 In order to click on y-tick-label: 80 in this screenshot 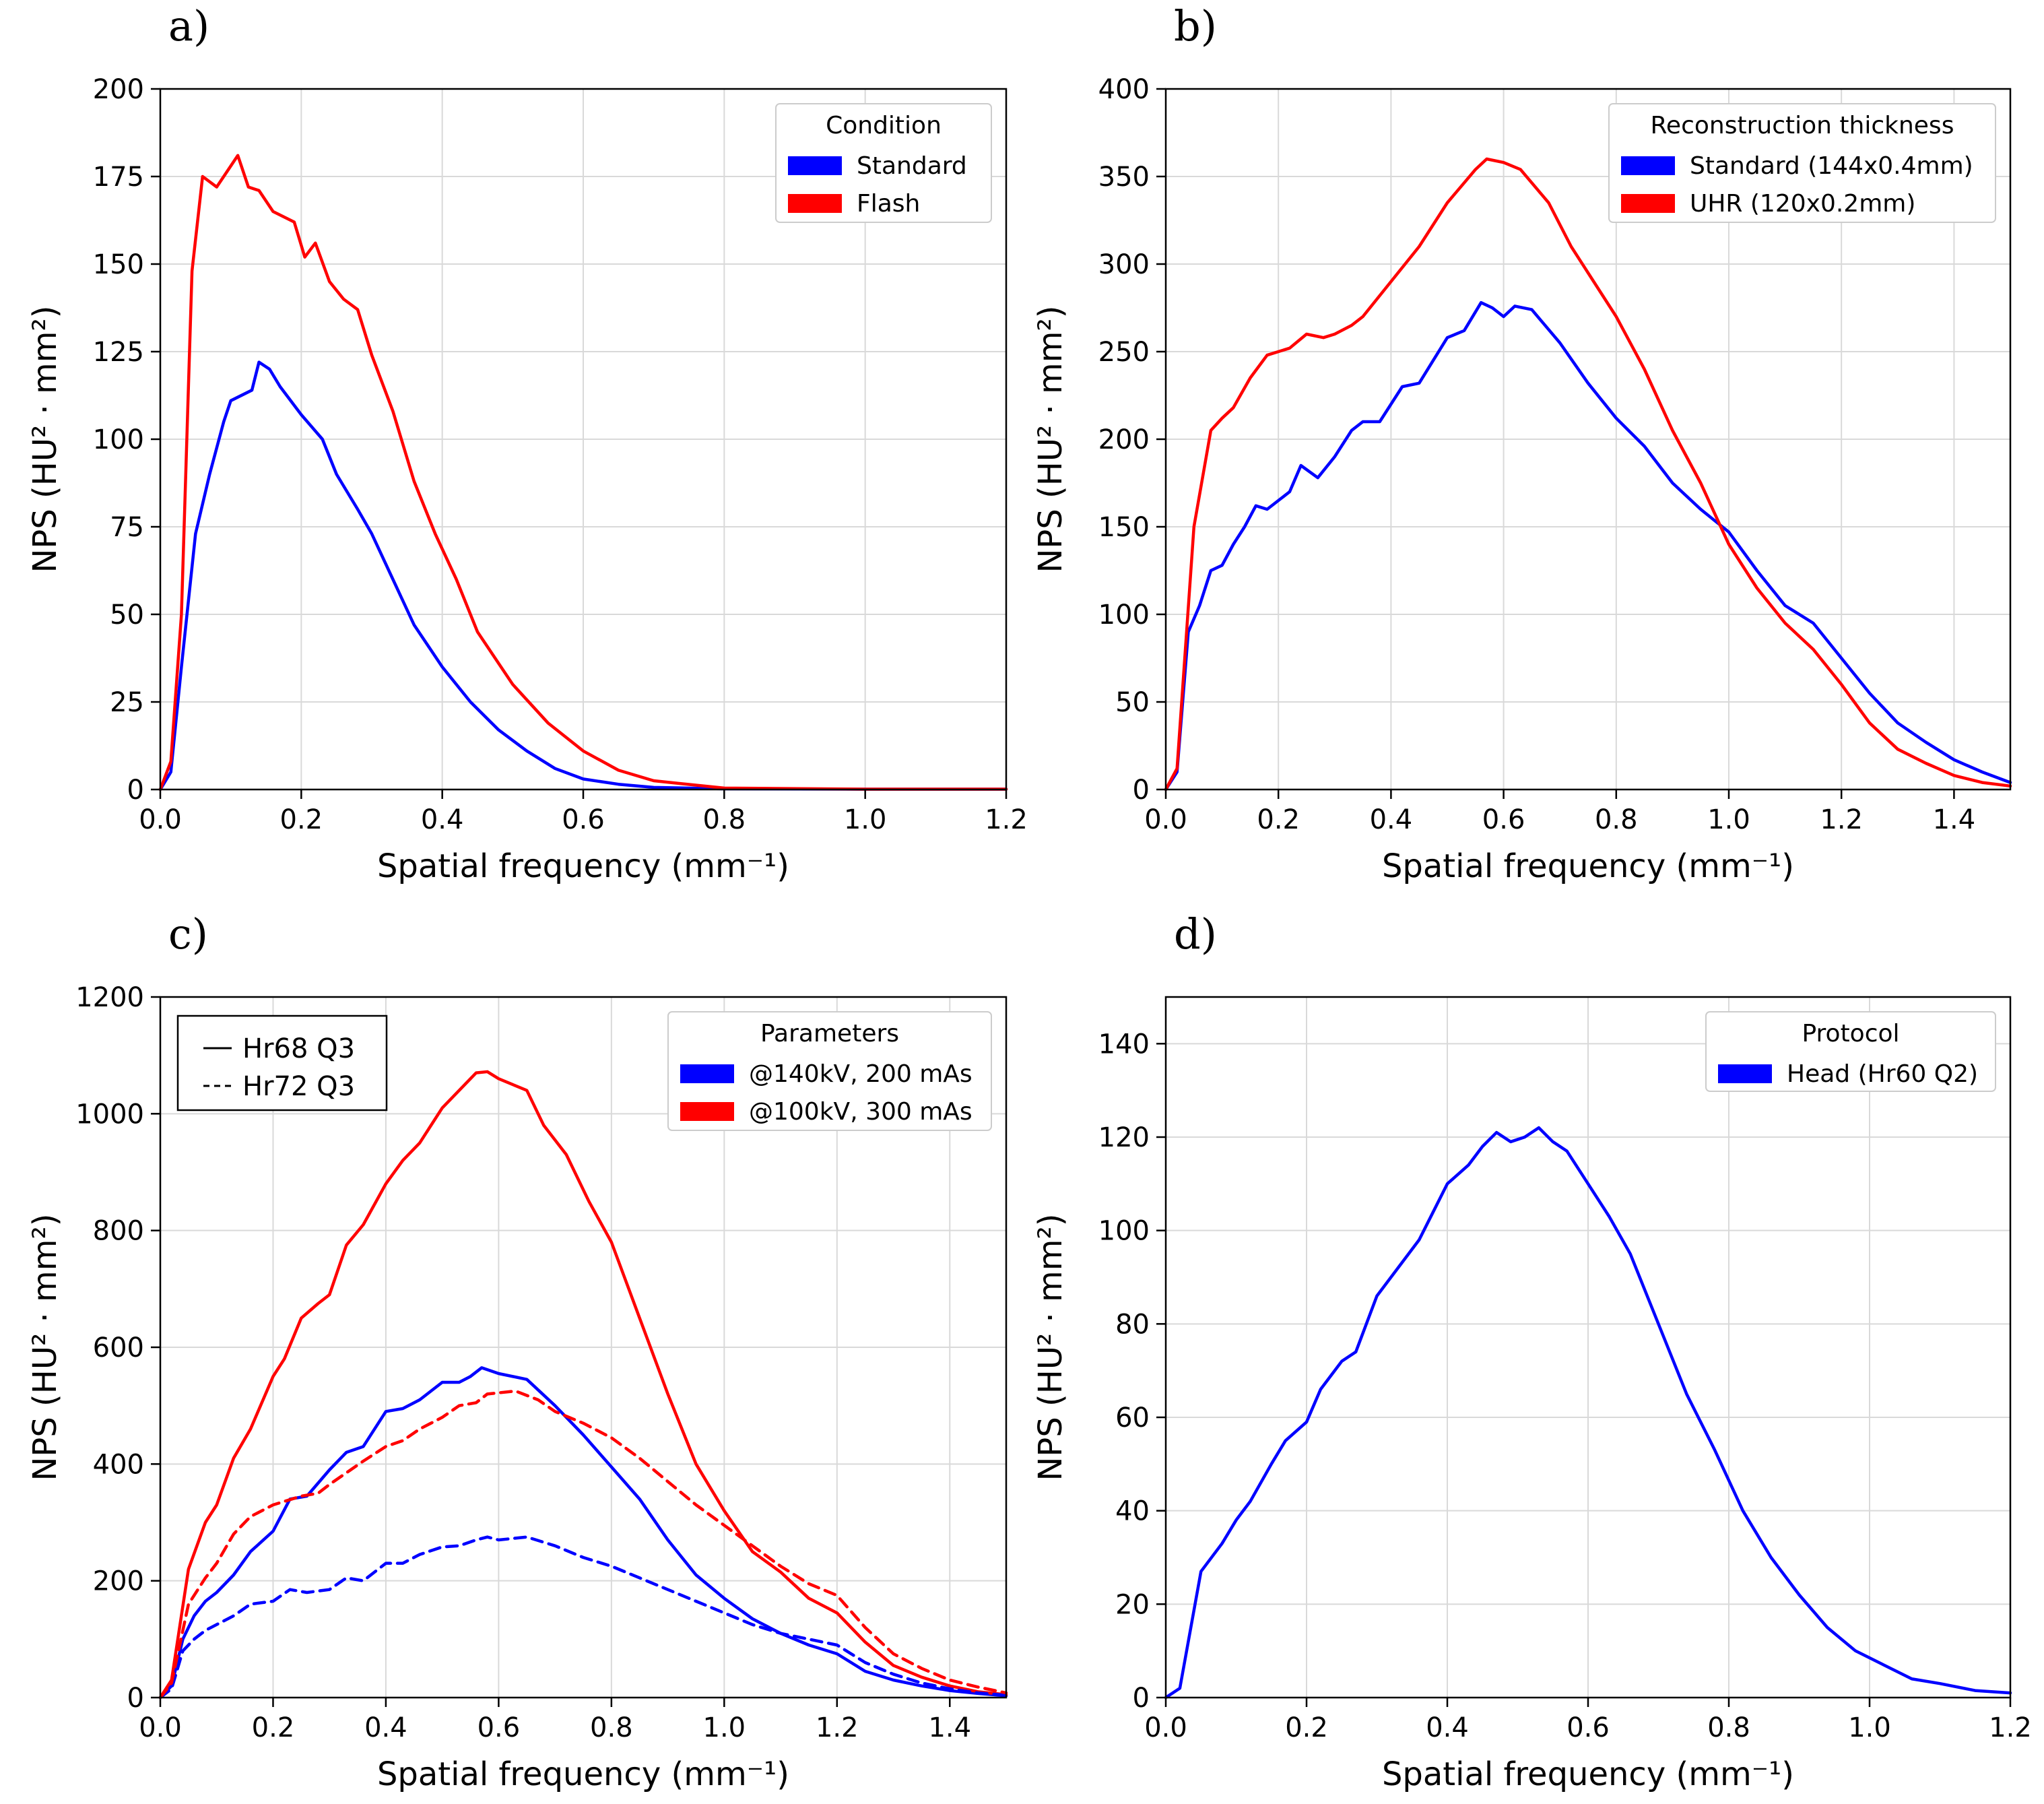, I will do `click(1132, 1324)`.